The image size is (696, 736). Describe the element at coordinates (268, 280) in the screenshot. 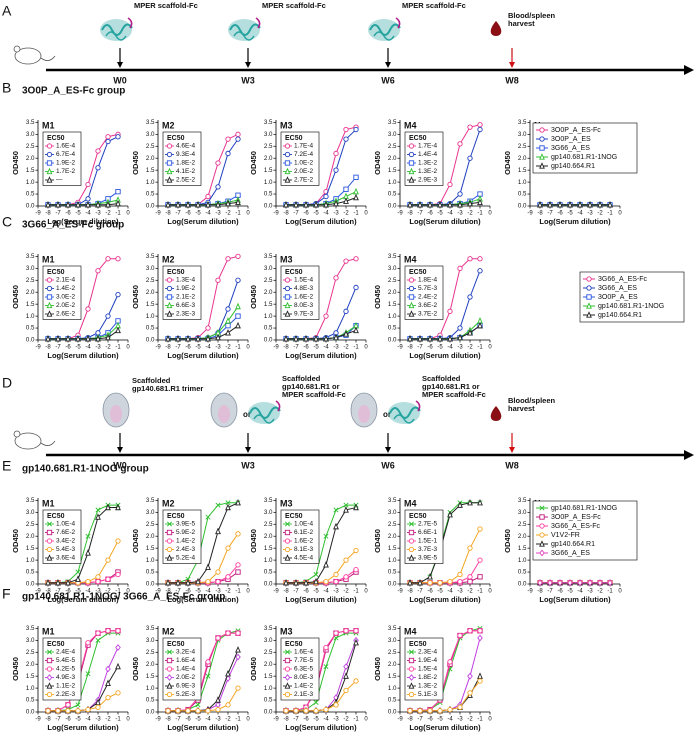

I see `y-tick-label: 2.5` at that location.